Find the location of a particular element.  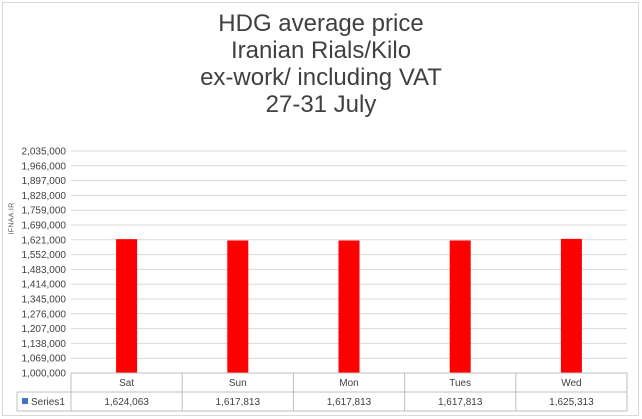

x-category-label: Sat is located at coordinates (126, 383).